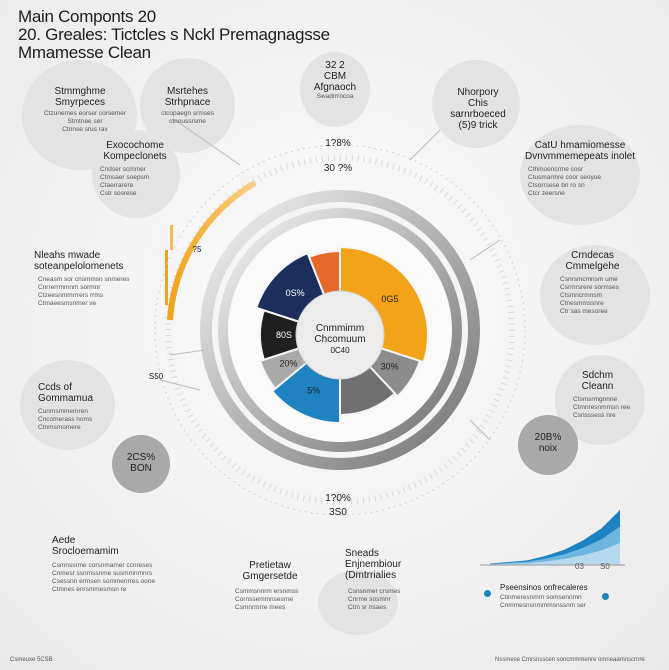 This screenshot has width=669, height=670. I want to click on callout-br-title: Pseensinos onfrecaleres, so click(544, 587).